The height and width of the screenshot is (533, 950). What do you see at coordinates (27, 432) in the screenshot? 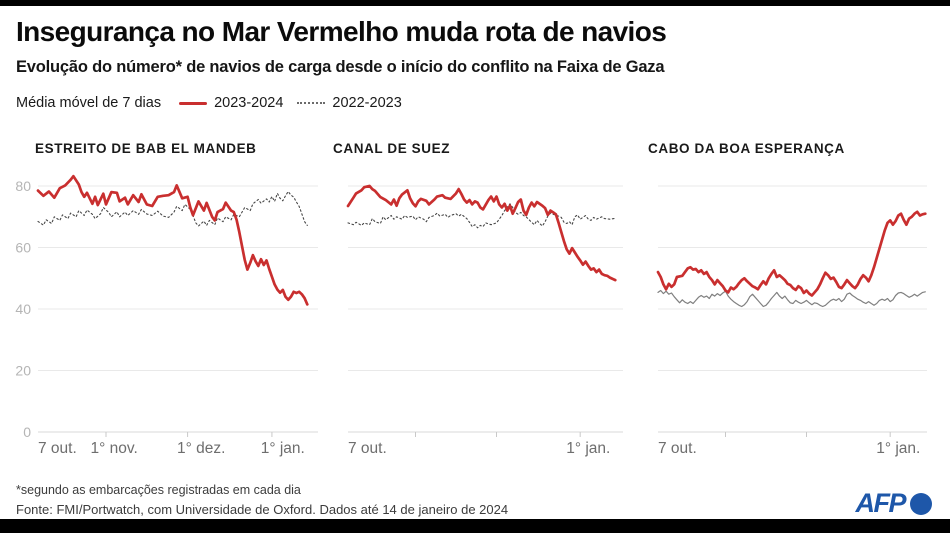
I see `y-axis-label: 0` at bounding box center [27, 432].